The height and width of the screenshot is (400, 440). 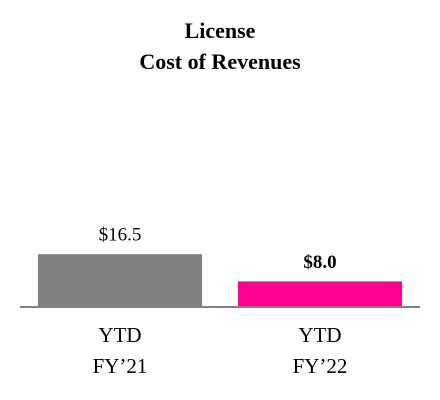 I want to click on x-tick-label: FY’22, so click(x=320, y=366).